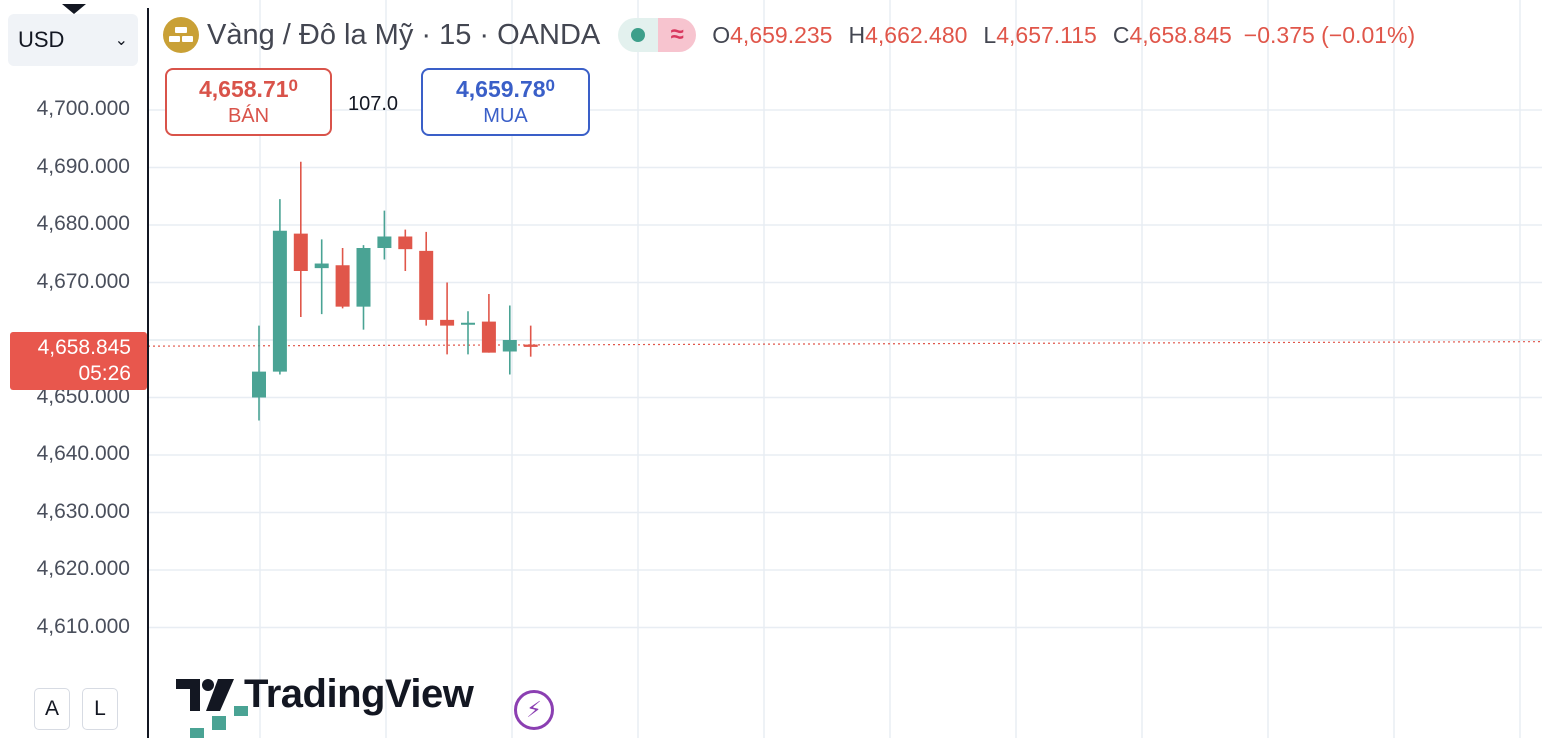  I want to click on price-tick-label: 4,610.000, so click(83, 626).